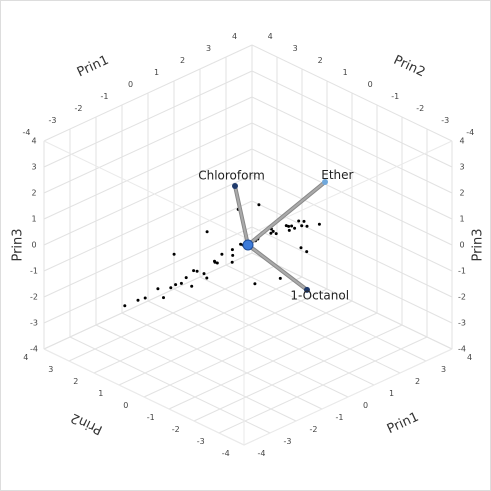 The width and height of the screenshot is (491, 491). Describe the element at coordinates (53, 120) in the screenshot. I see `x-tick-label: -3` at that location.